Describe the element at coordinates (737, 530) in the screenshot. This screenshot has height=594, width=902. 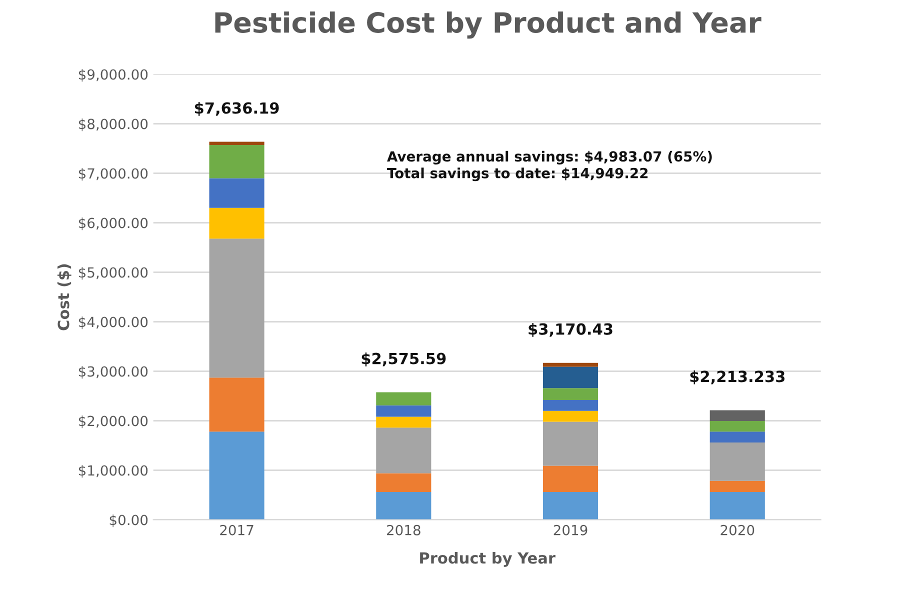
I see `x-tick-label: 2020` at that location.